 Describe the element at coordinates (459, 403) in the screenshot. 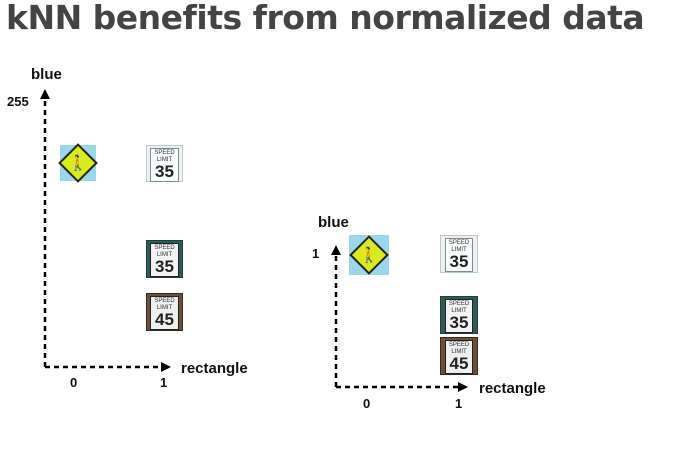

I see `right-x-tick-1: 1` at that location.